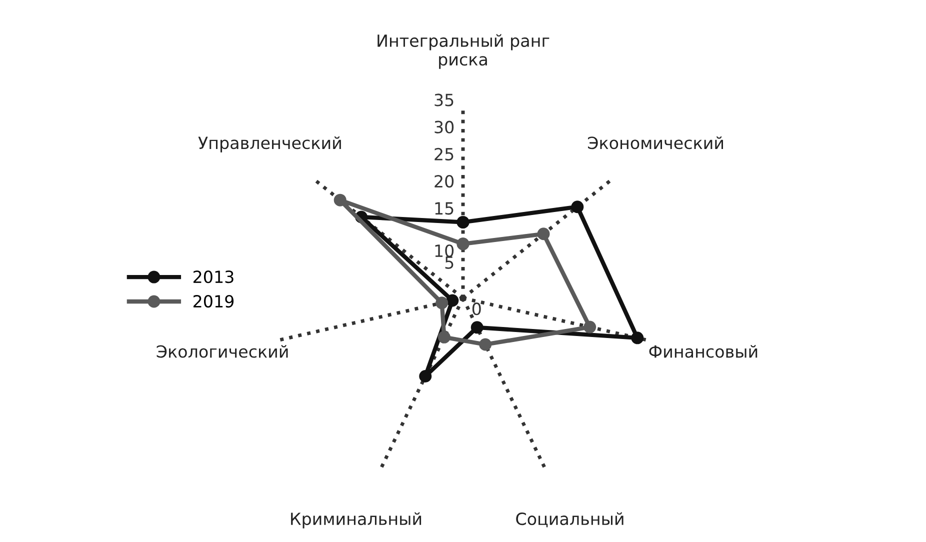  I want to click on legend-label: 2019, so click(214, 301).